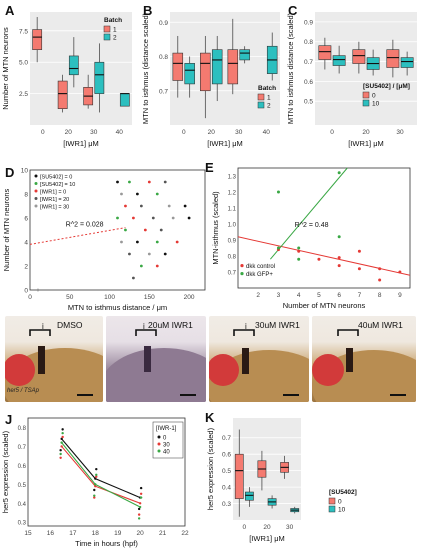 This screenshot has height=550, width=421. What do you see at coordinates (259, 275) in the screenshot?
I see `legend-label: dkk GFP+` at bounding box center [259, 275].